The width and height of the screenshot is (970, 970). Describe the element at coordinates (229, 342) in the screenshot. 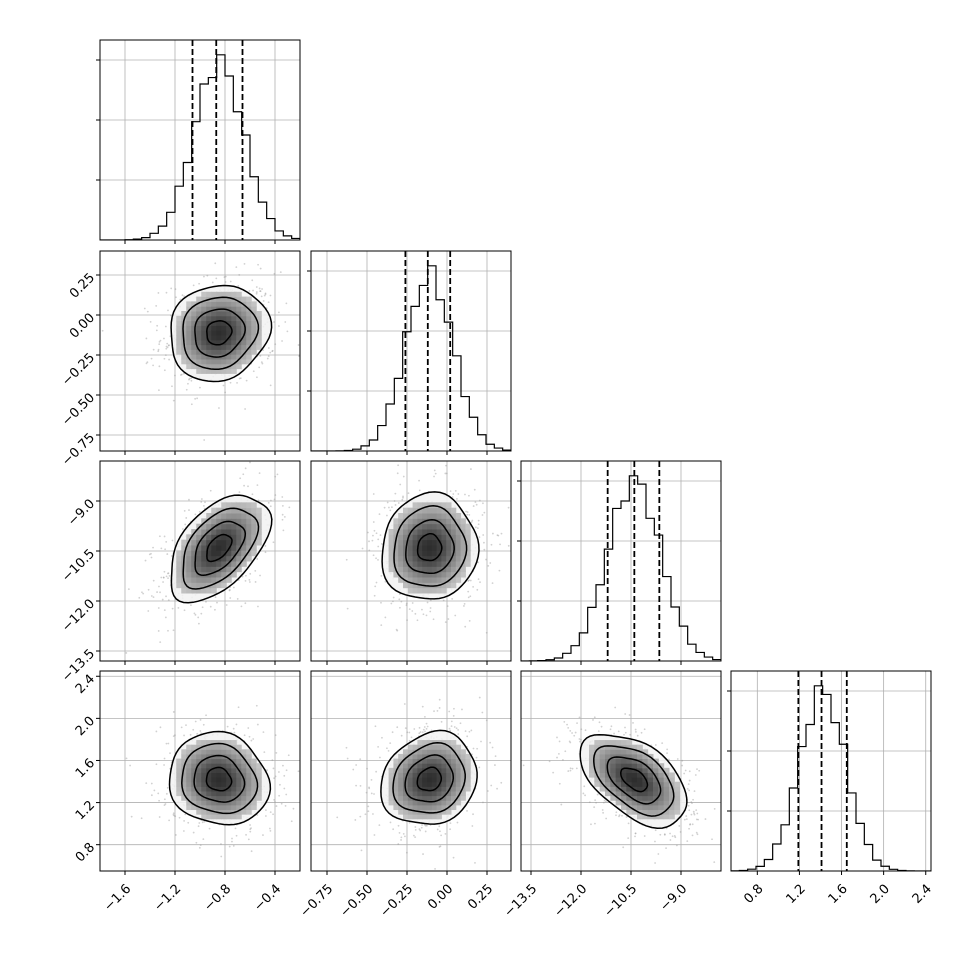

I see `density-cell-1-0-2--2` at that location.